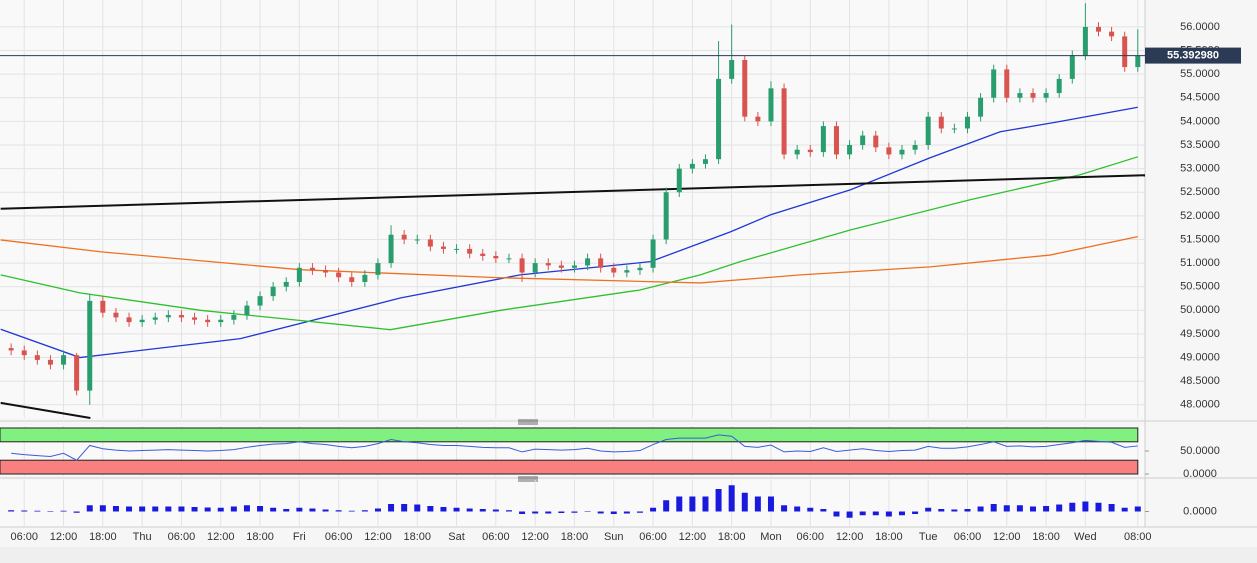  I want to click on x-tick-label: Tue, so click(928, 537).